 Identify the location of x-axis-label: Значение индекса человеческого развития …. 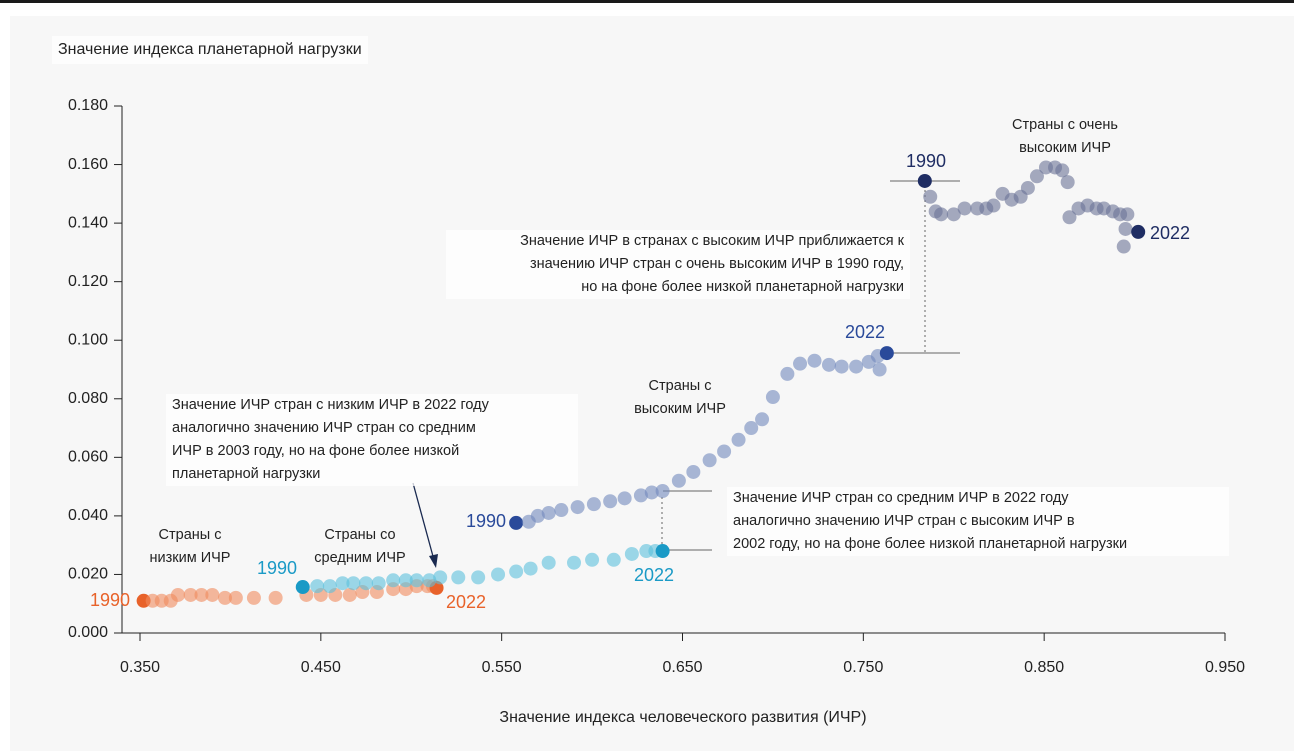
(683, 717).